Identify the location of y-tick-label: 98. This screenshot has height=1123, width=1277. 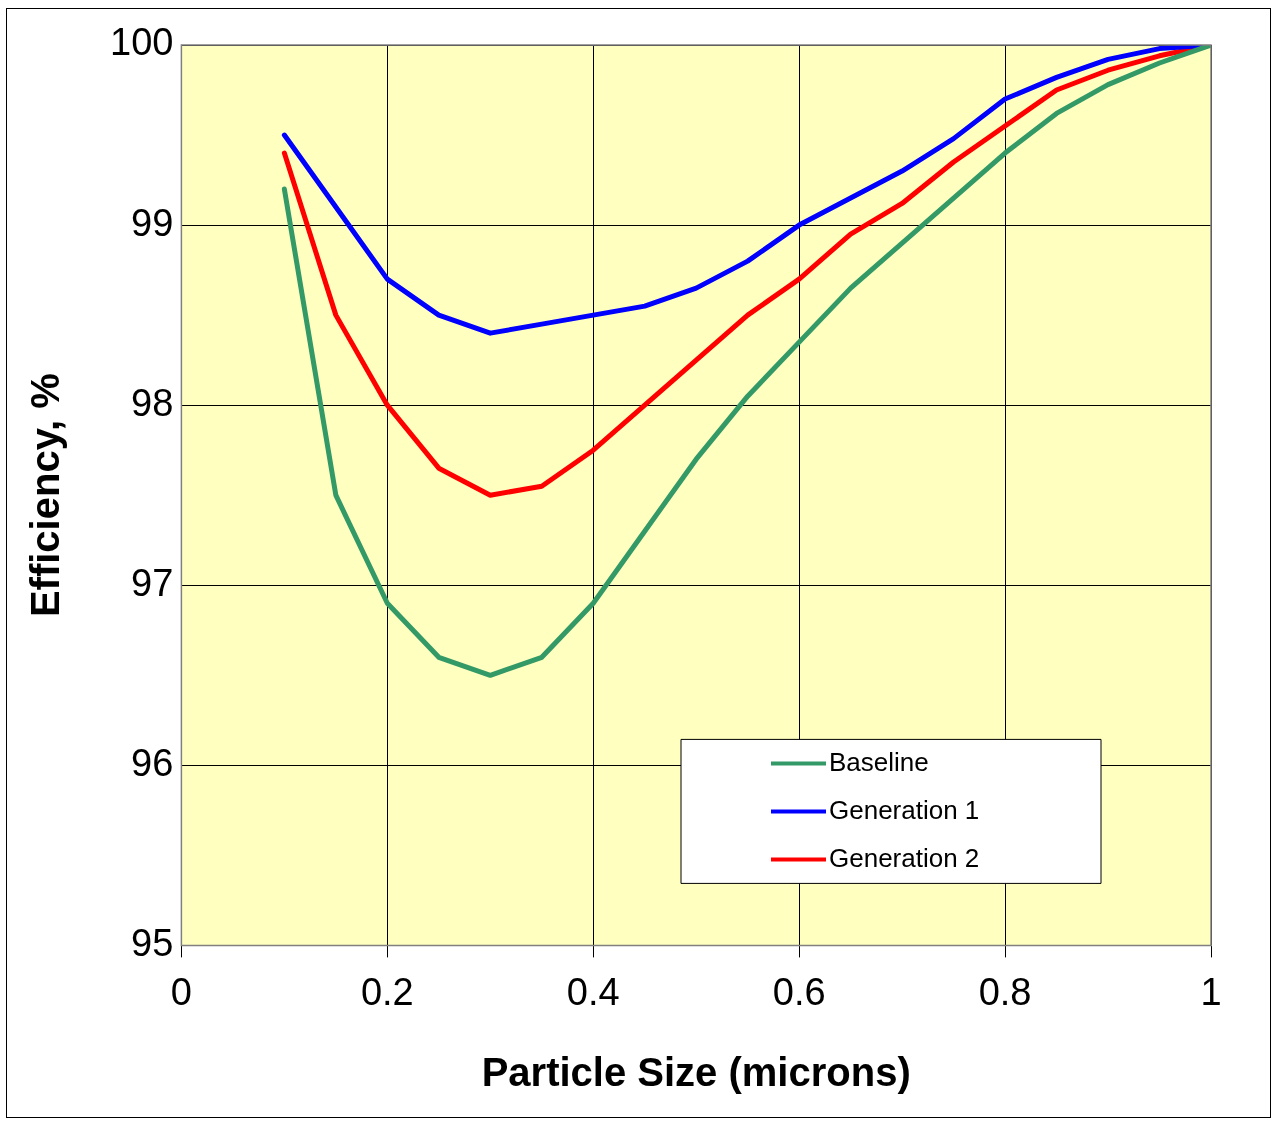
(152, 402).